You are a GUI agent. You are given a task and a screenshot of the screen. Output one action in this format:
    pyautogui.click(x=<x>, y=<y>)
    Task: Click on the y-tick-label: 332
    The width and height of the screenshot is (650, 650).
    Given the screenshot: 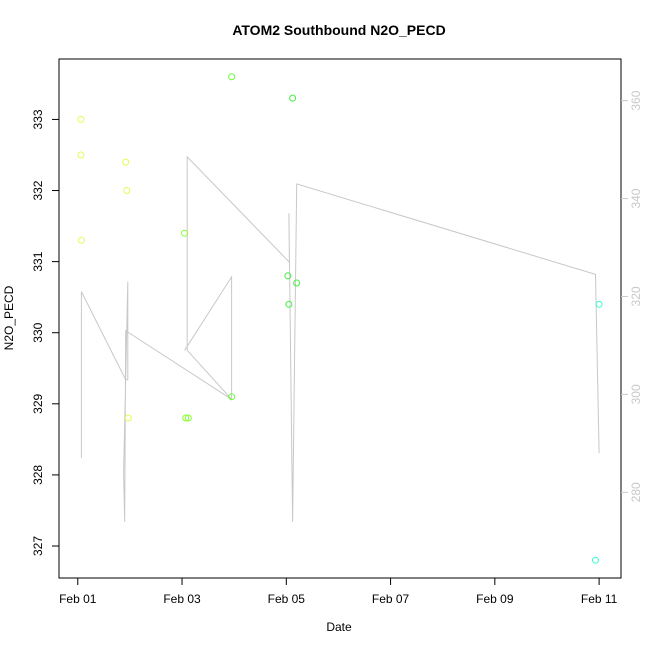 What is the action you would take?
    pyautogui.click(x=38, y=190)
    